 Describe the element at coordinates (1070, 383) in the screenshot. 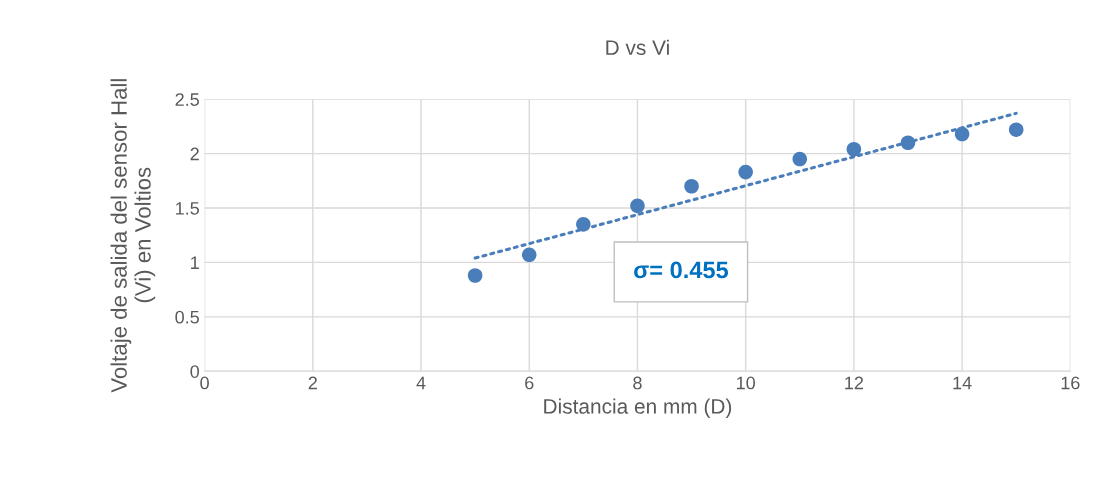

I see `x-tick-label: 16` at that location.